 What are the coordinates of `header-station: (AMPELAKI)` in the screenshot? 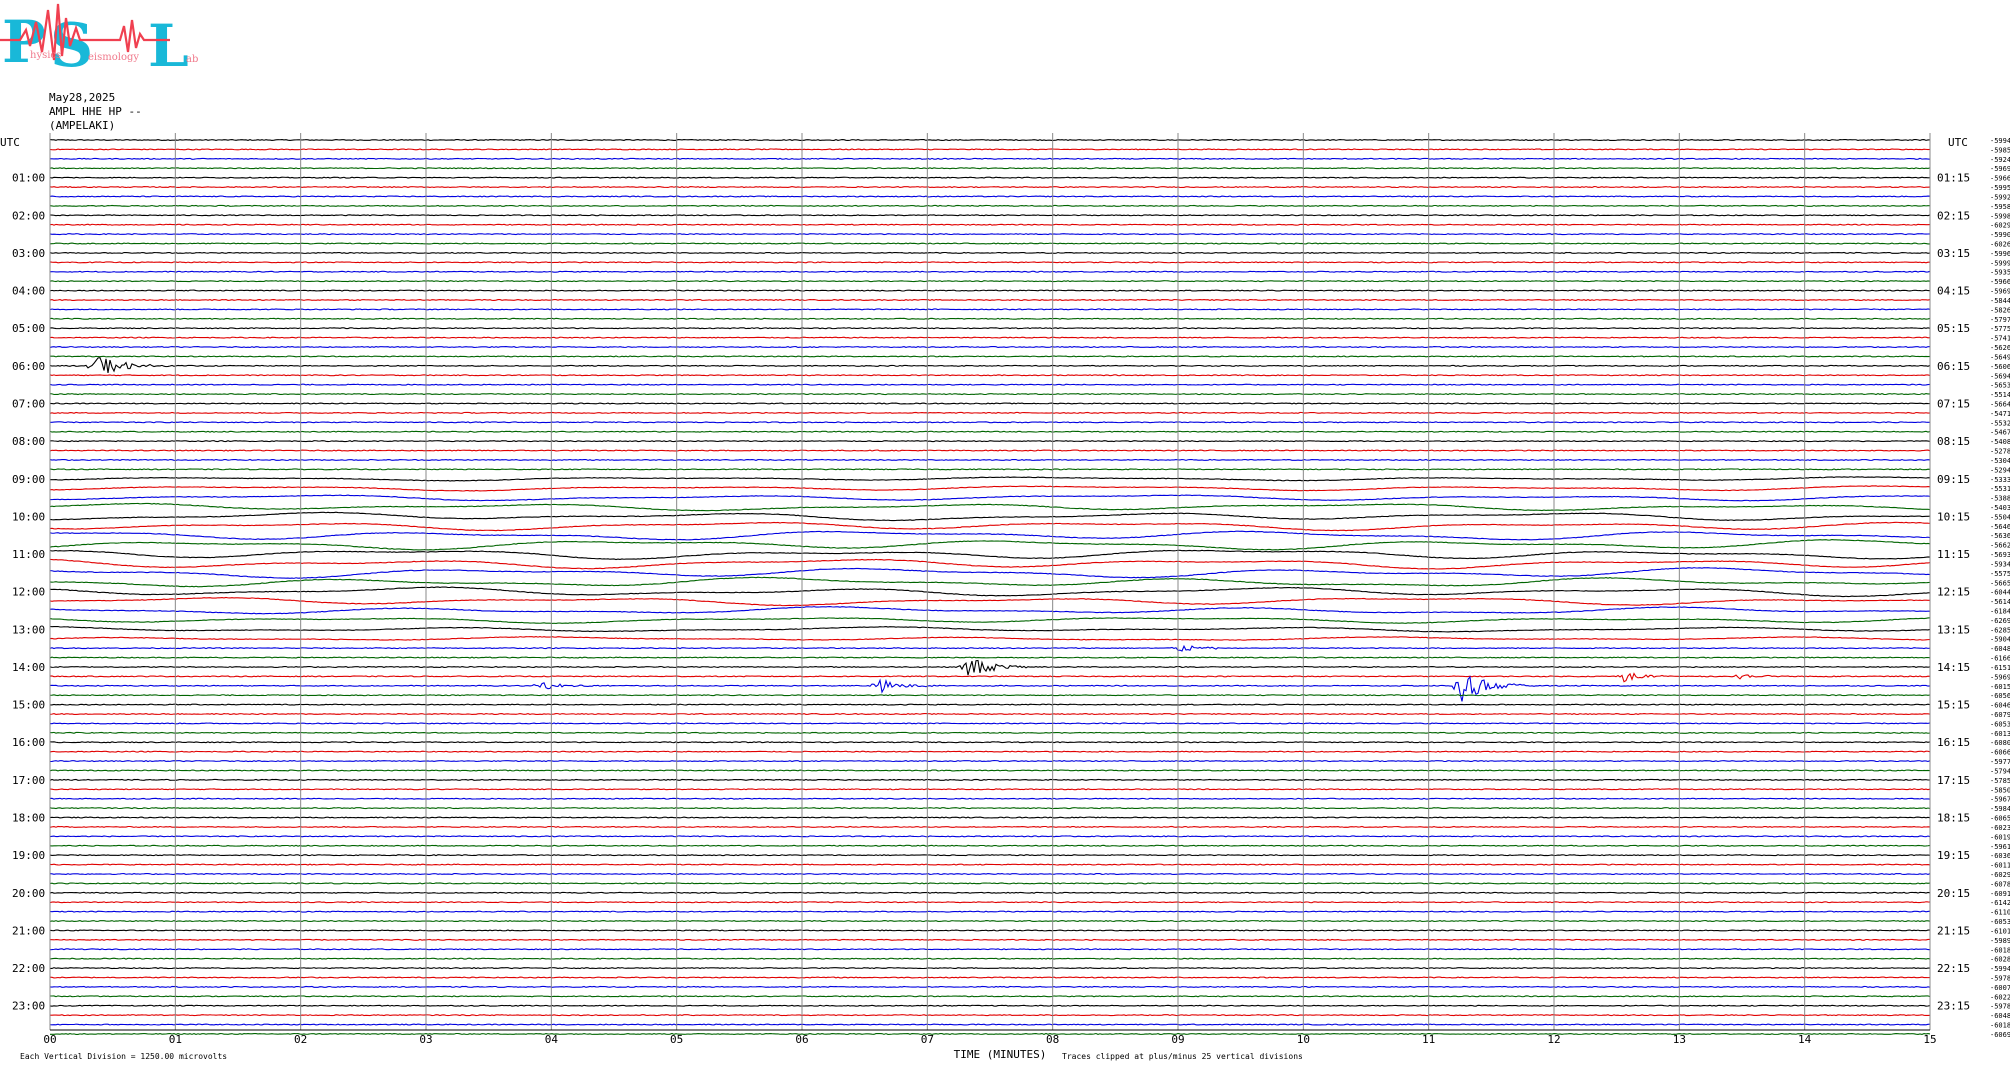 It's located at (82, 125).